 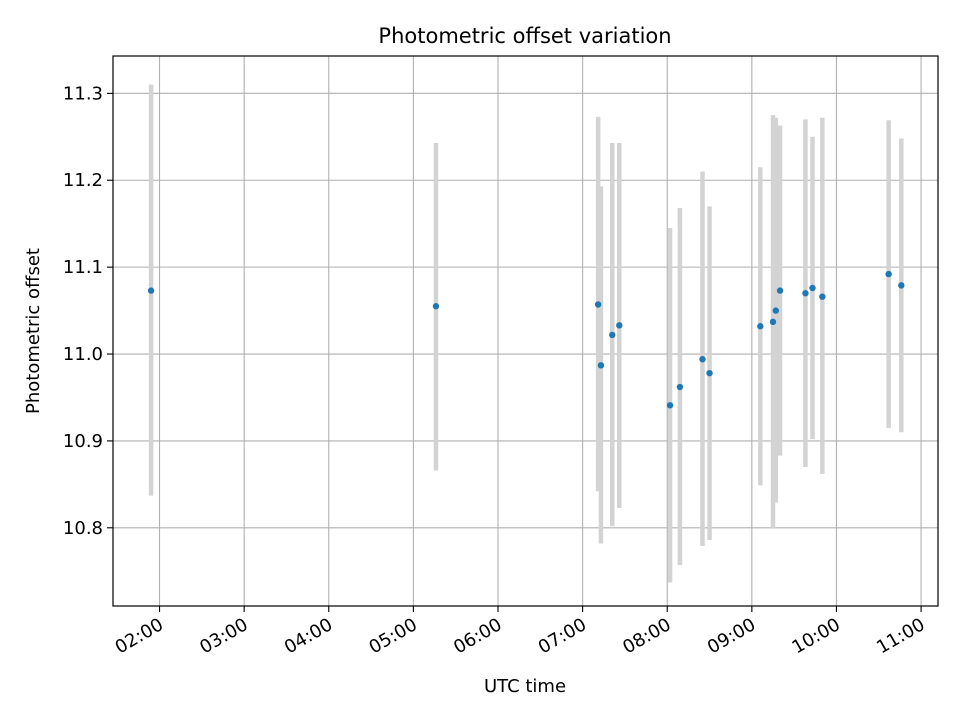 I want to click on y-tick-label: 10.8, so click(x=83, y=528).